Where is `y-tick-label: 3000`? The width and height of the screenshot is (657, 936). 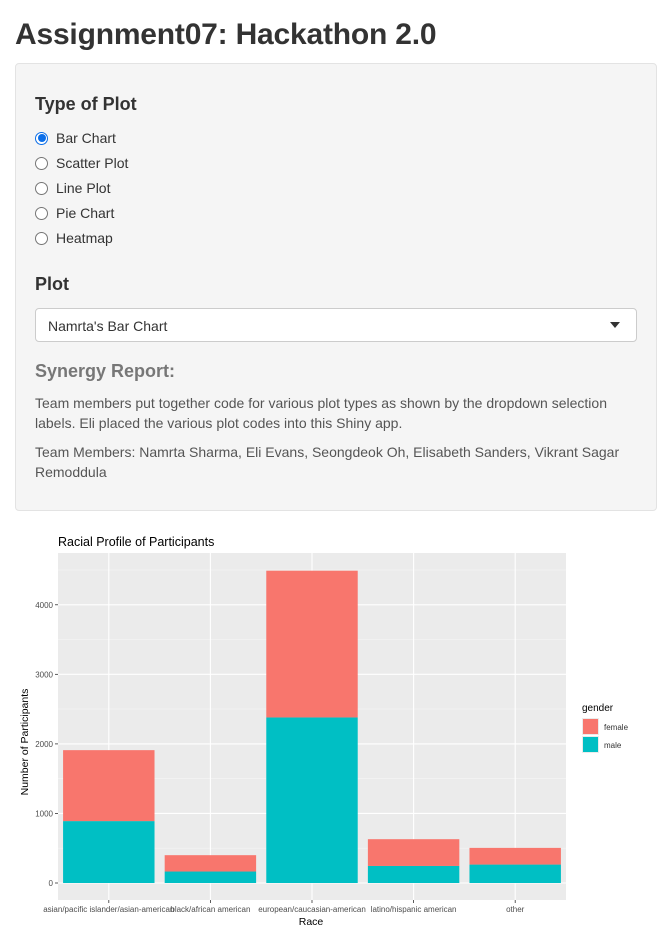
y-tick-label: 3000 is located at coordinates (44, 674).